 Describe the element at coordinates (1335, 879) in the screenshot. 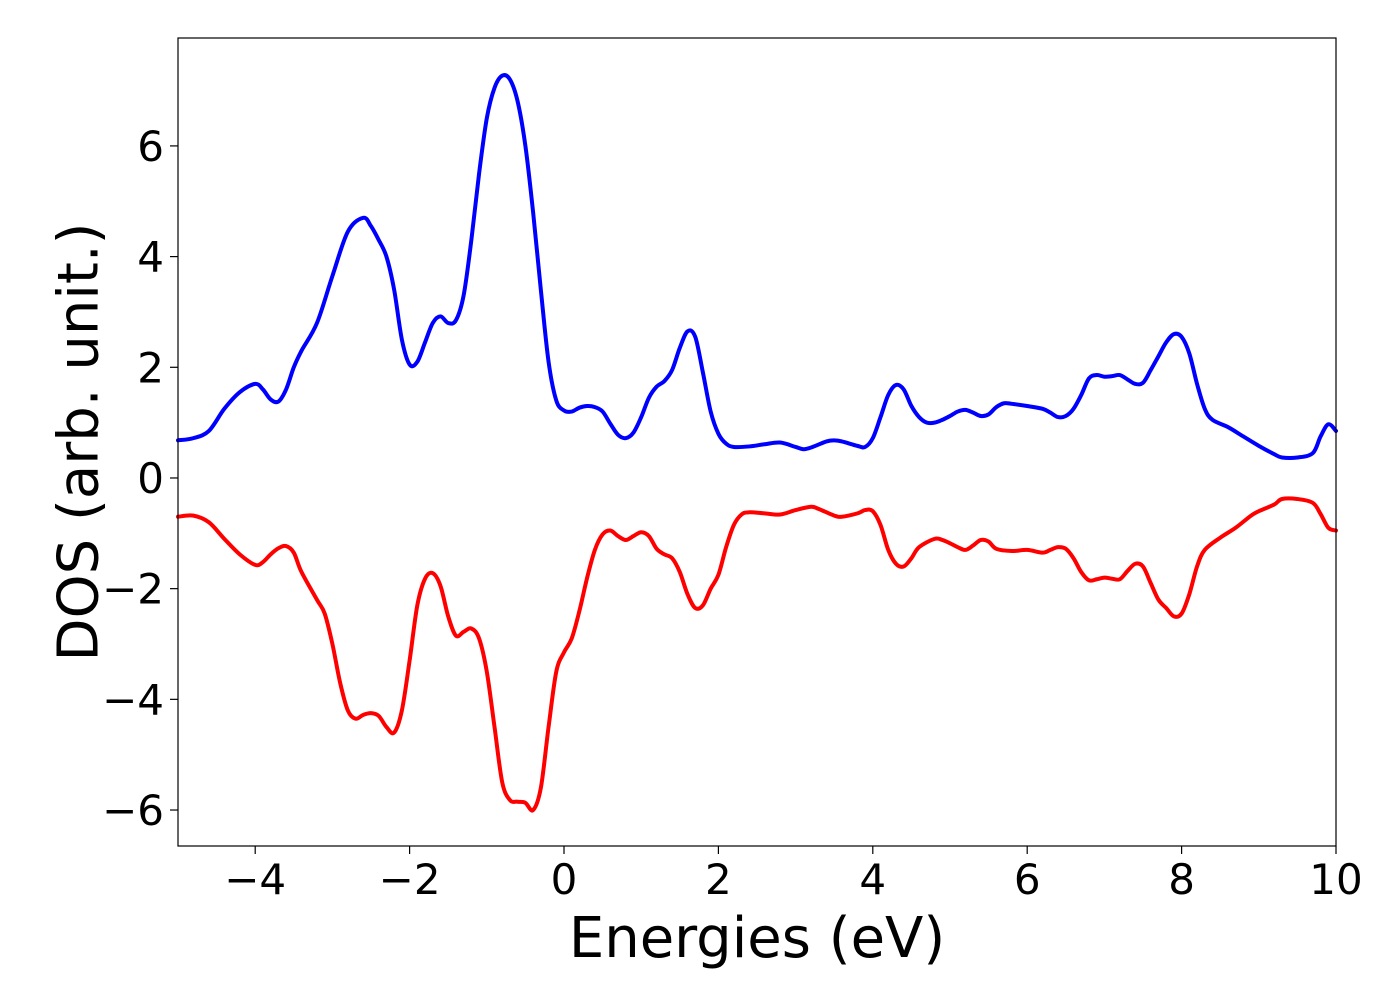

I see `x-tick-label: 10` at that location.